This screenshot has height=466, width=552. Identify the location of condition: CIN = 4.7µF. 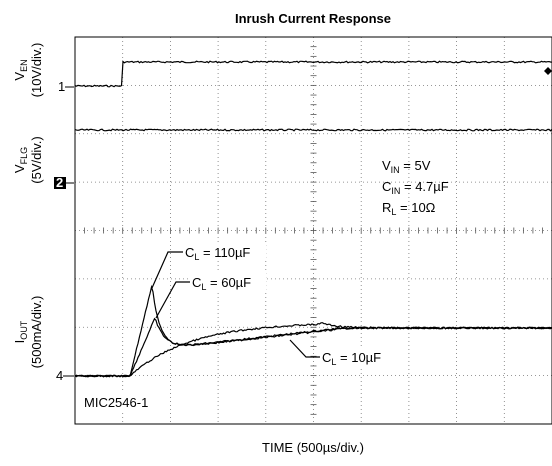
(415, 187).